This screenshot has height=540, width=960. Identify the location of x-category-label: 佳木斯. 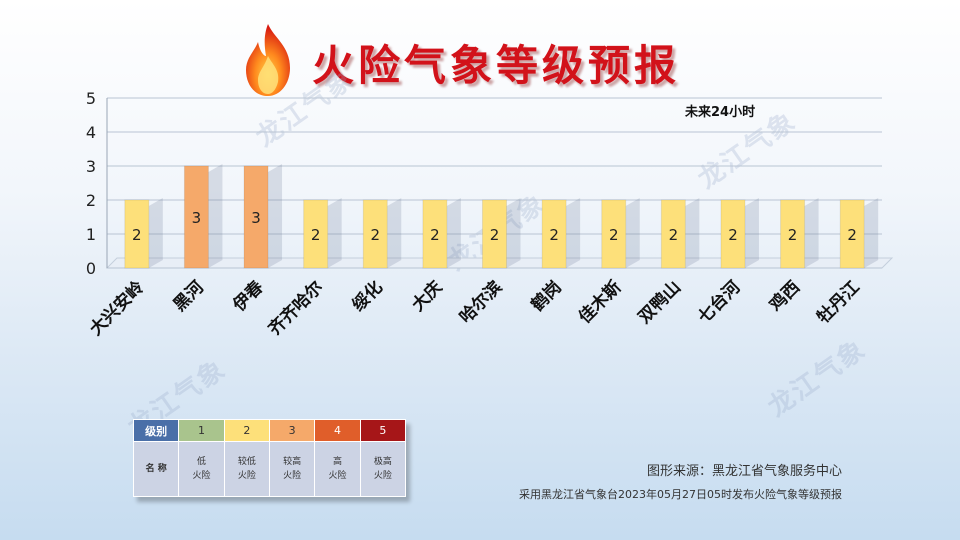
(599, 302).